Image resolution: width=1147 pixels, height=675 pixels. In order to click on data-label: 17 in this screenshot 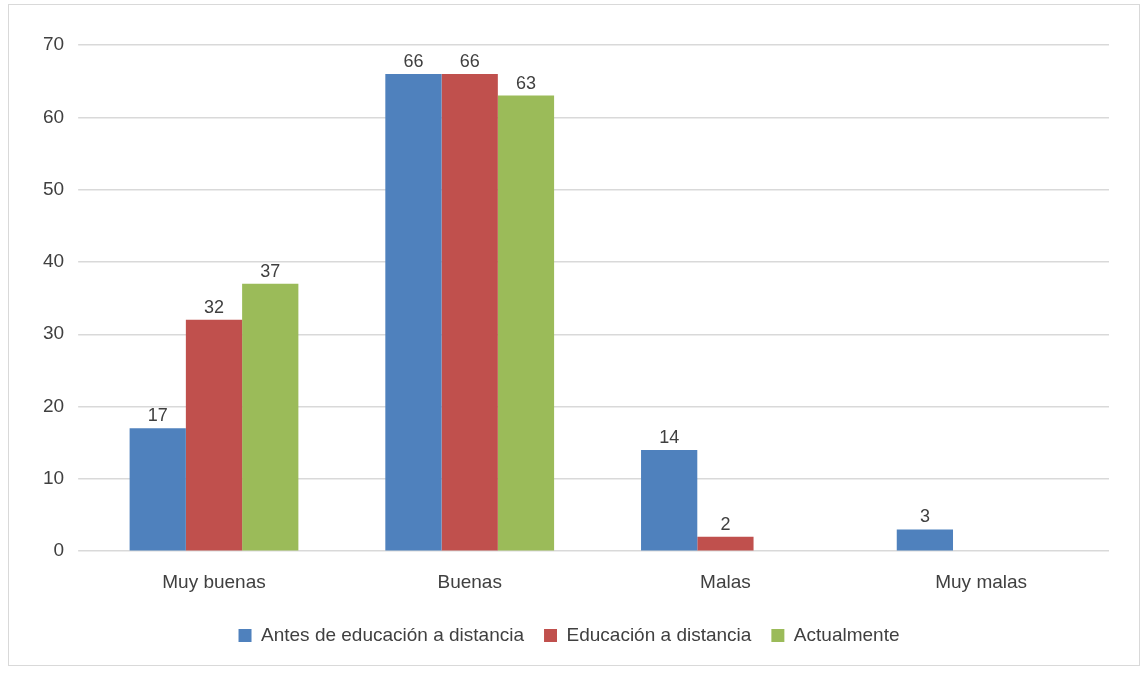, I will do `click(157, 415)`.